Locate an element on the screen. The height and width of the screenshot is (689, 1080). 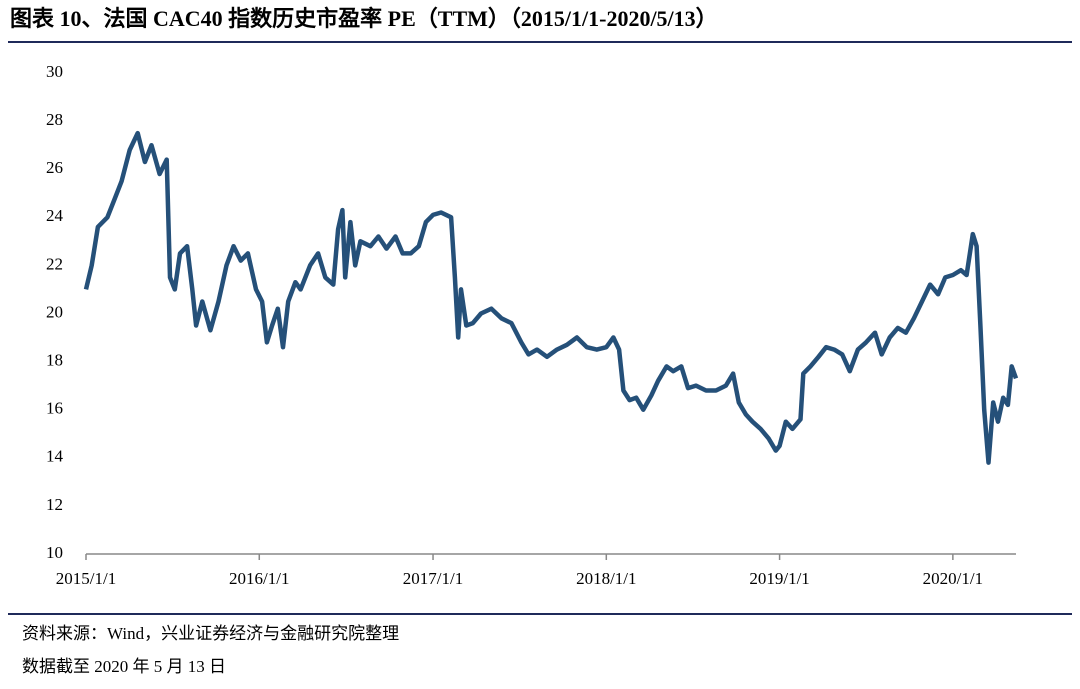
x-tick-label: 2020/1/1 is located at coordinates (953, 578).